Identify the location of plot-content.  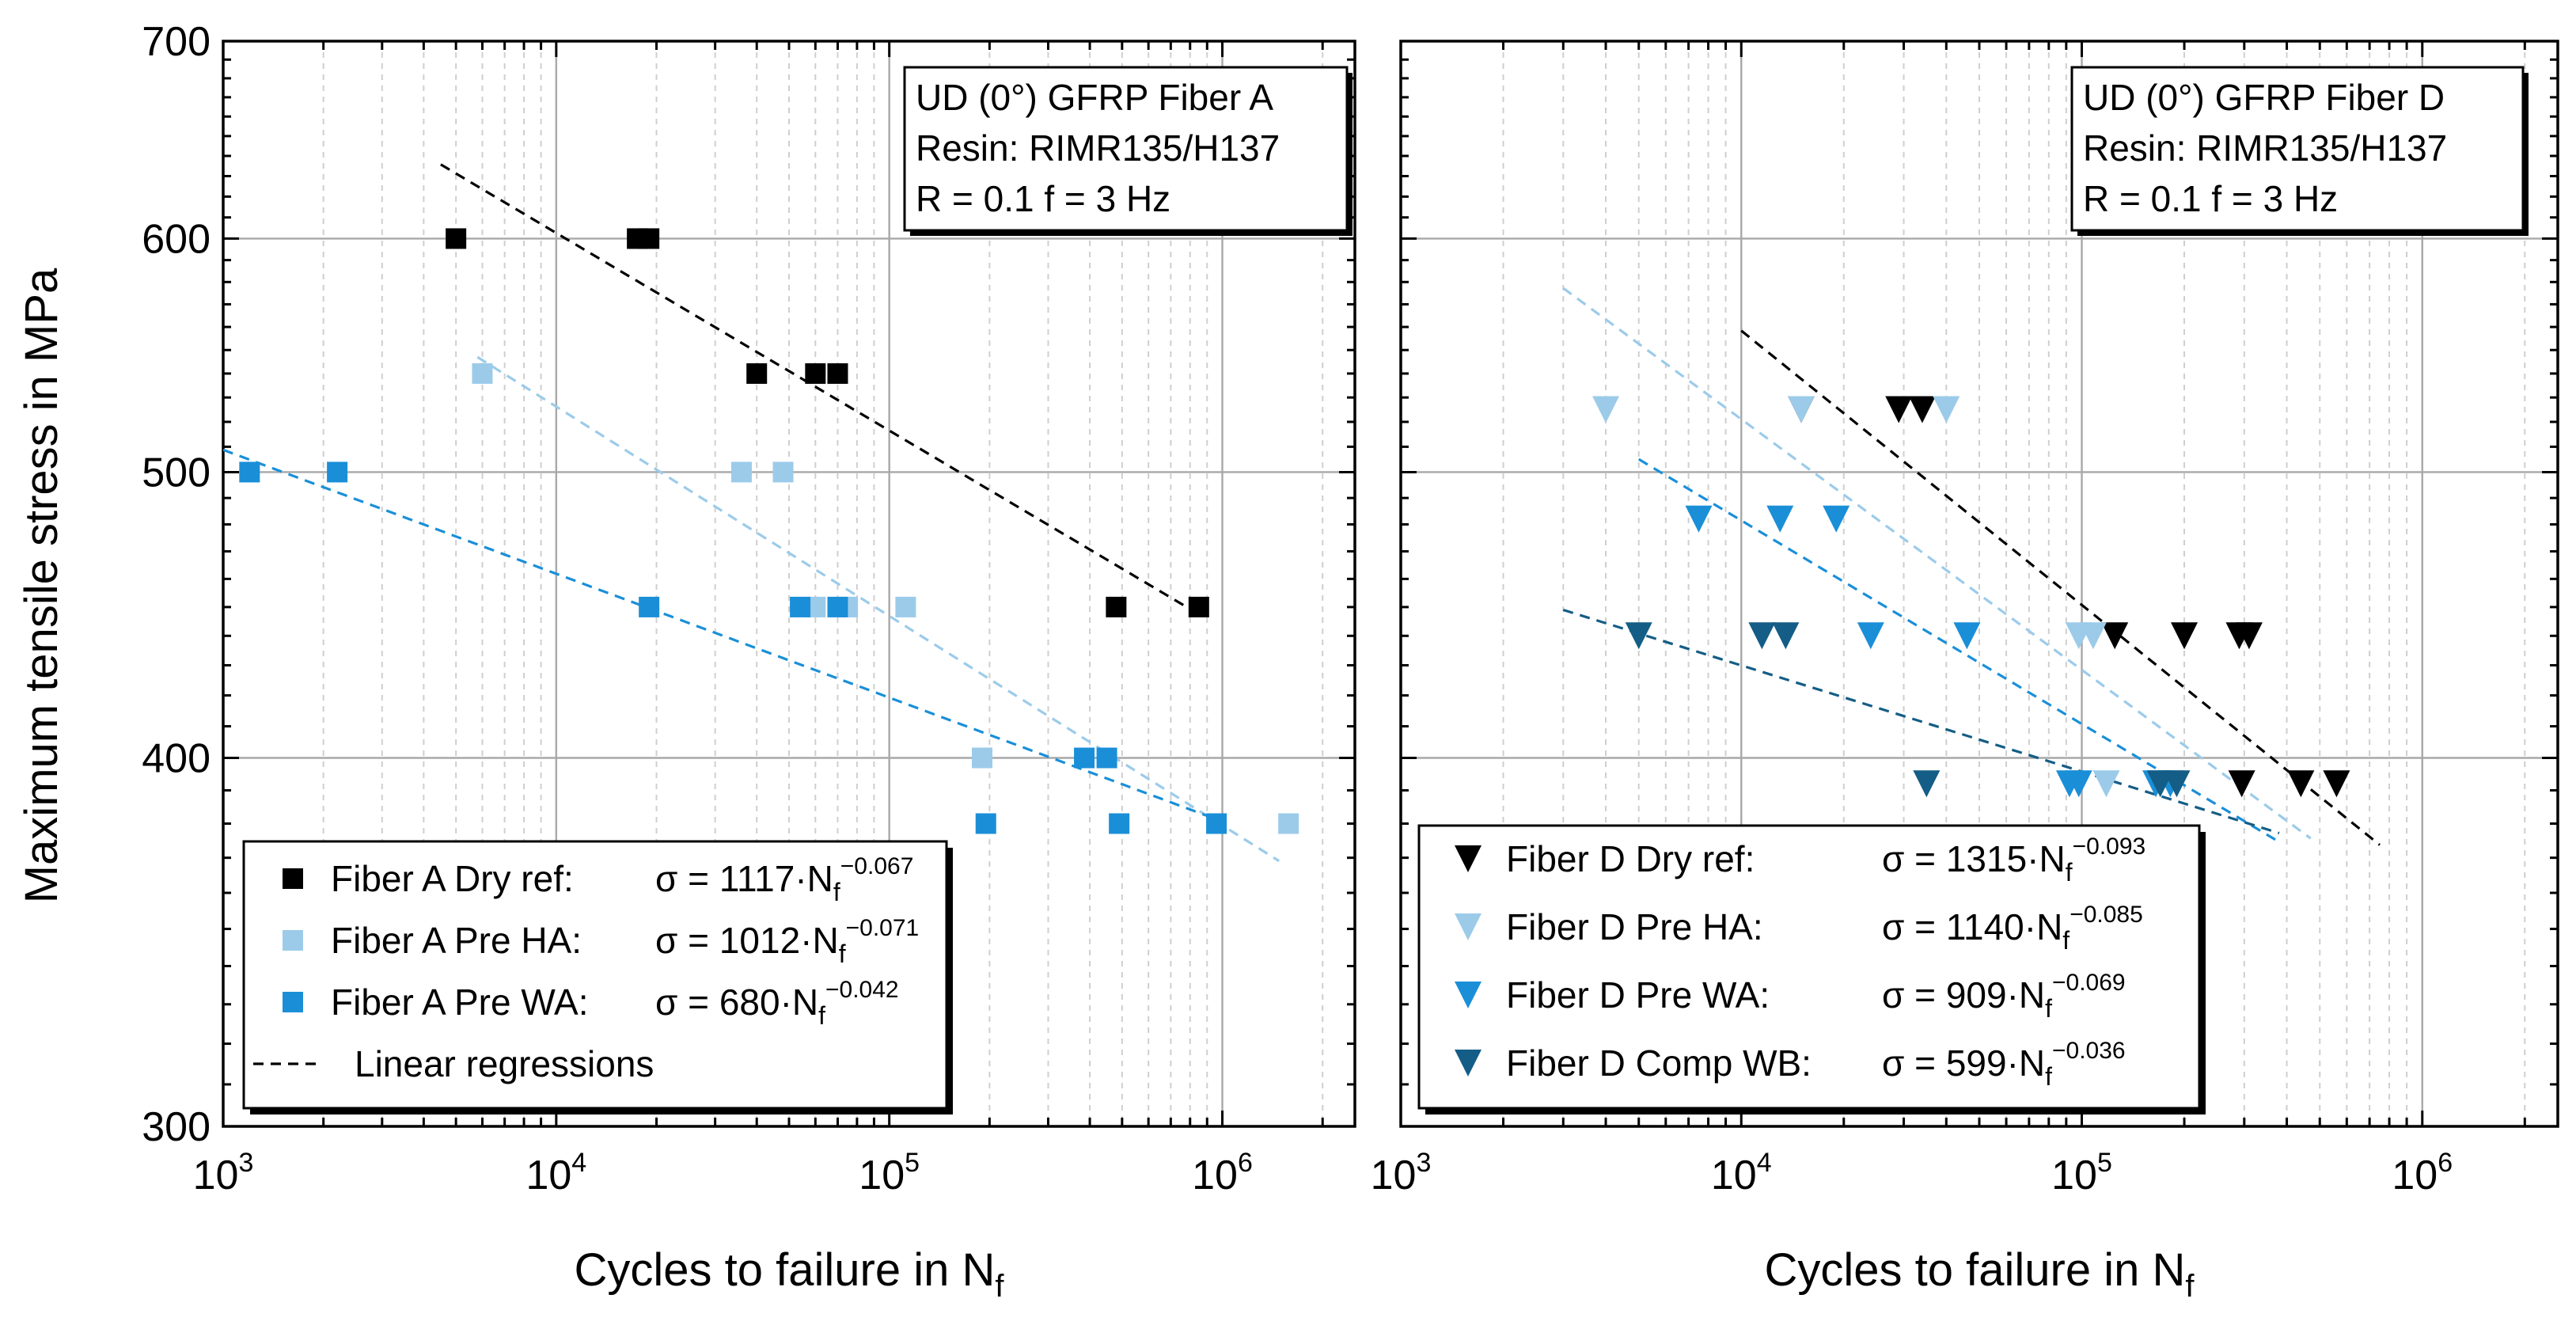
(1971, 567).